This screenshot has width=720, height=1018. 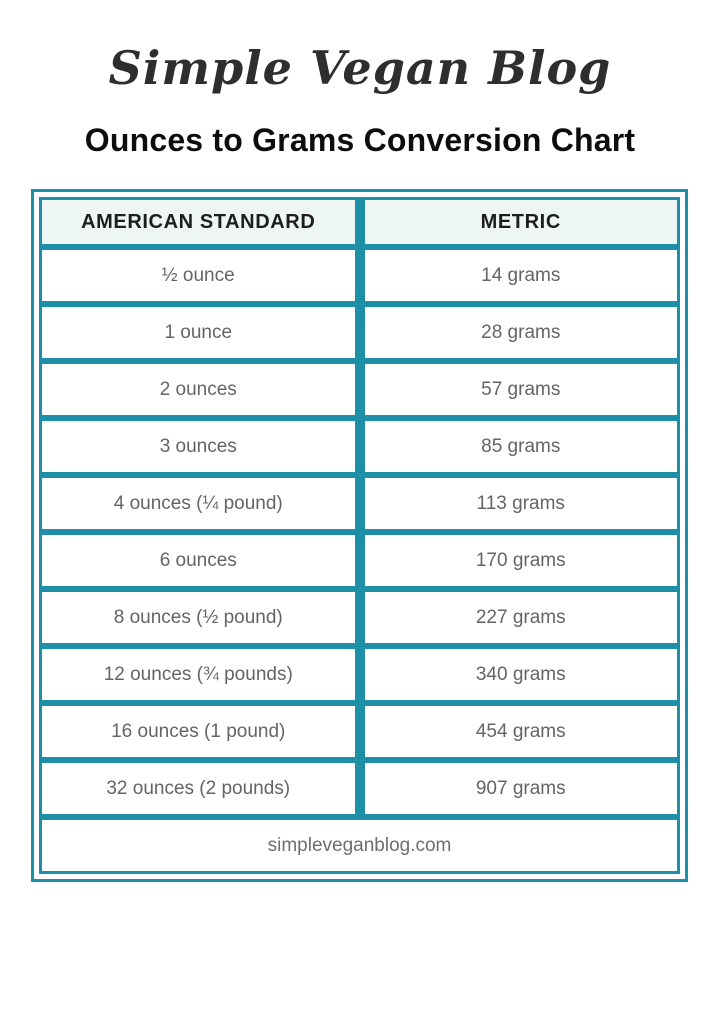 What do you see at coordinates (199, 275) in the screenshot?
I see `american-standard-cell: ½ ounce` at bounding box center [199, 275].